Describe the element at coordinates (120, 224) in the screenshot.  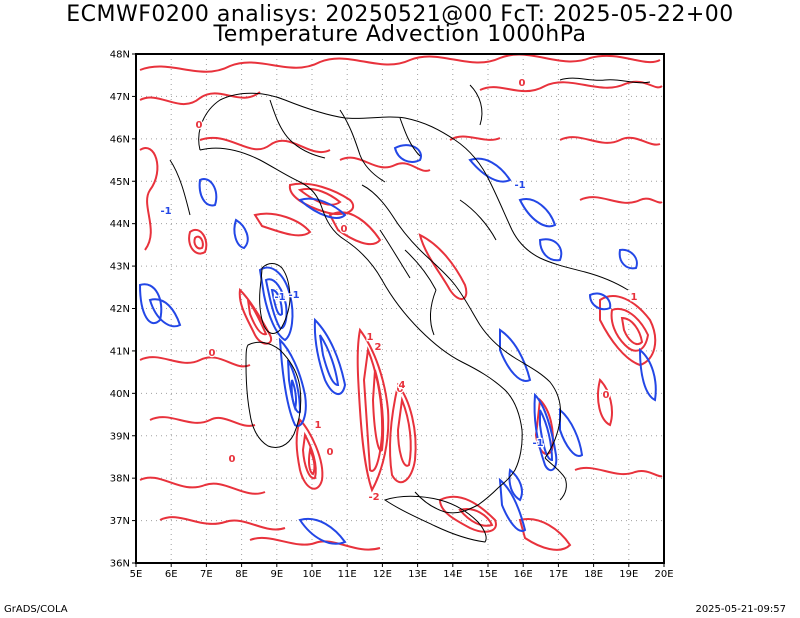
I see `lat-tick-label: 44N` at that location.